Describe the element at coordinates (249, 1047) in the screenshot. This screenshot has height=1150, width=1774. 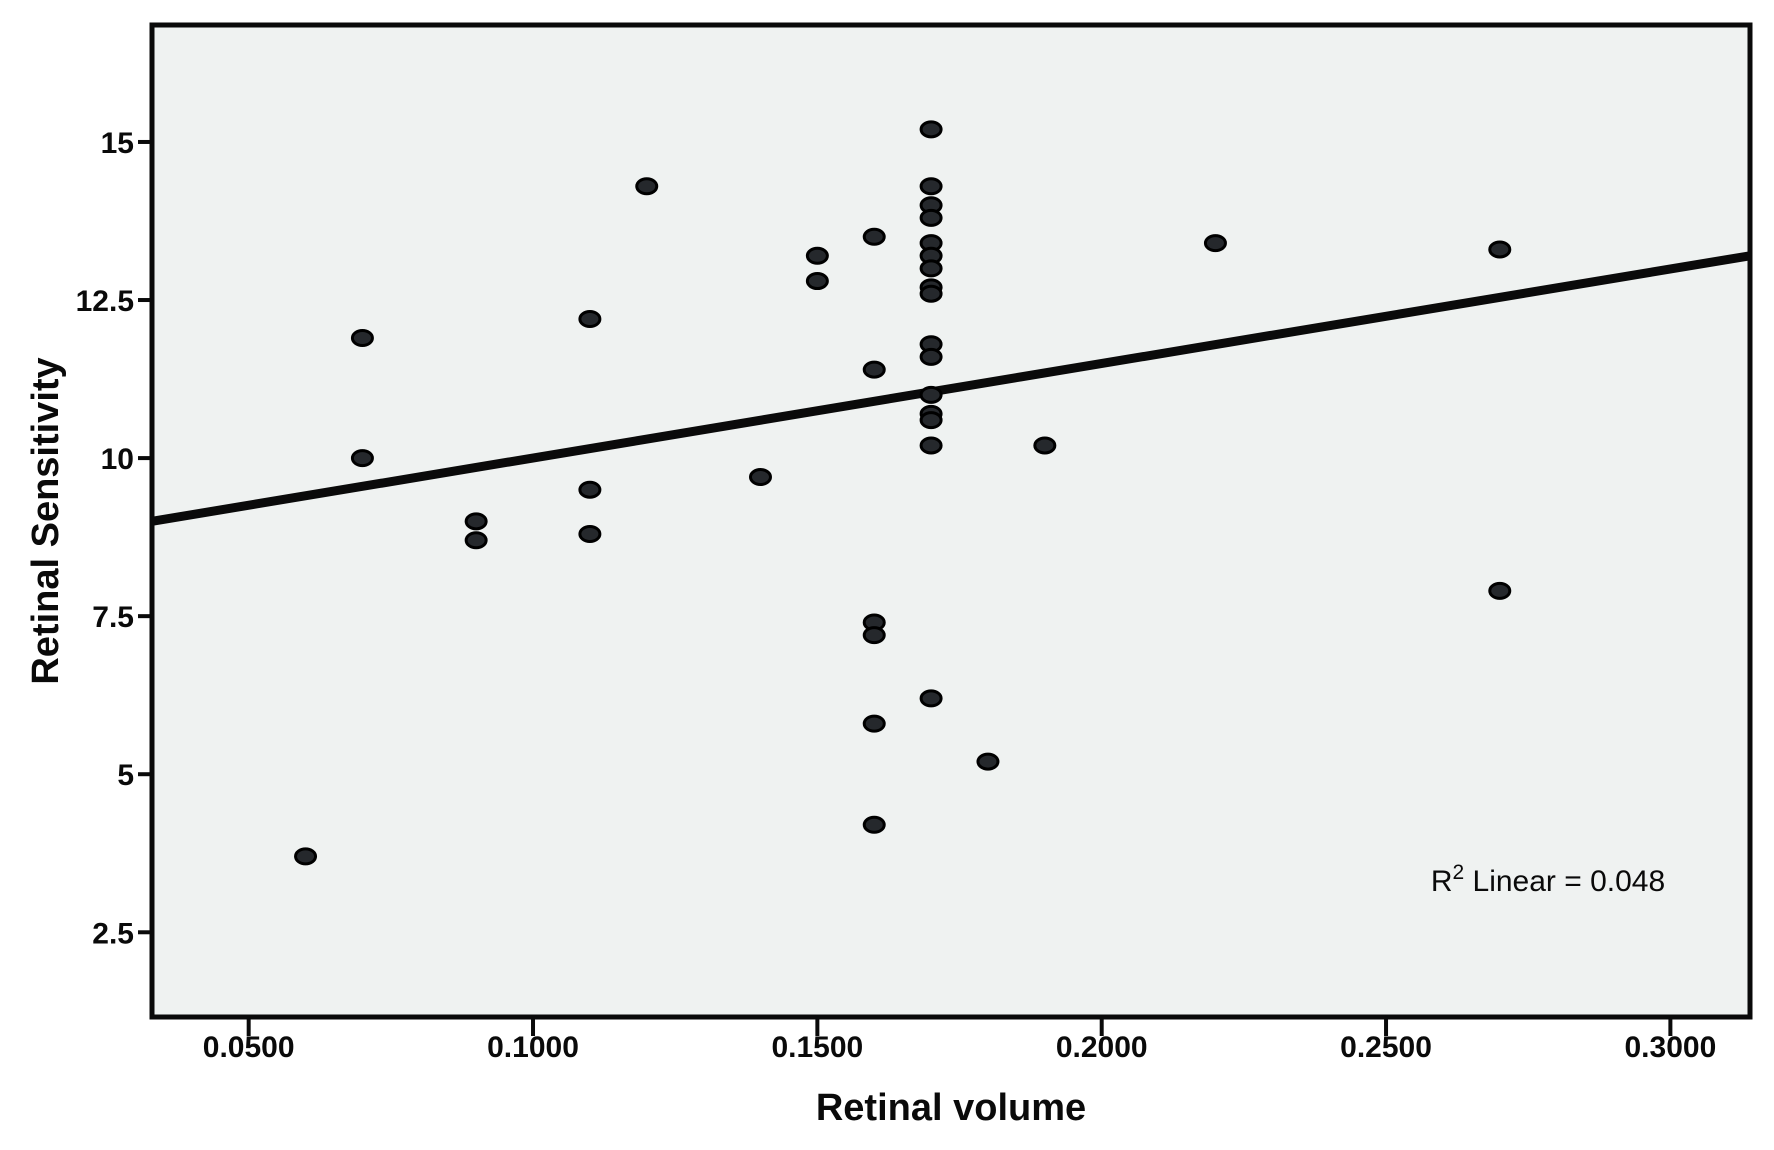
I see `x-axis-tick-label: 0.0500` at that location.